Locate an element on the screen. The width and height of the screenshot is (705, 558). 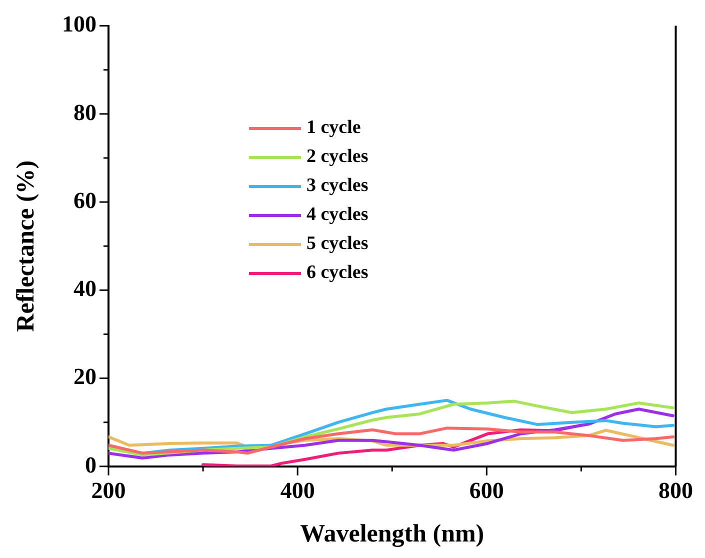
legend-label: 5 cycles is located at coordinates (337, 244).